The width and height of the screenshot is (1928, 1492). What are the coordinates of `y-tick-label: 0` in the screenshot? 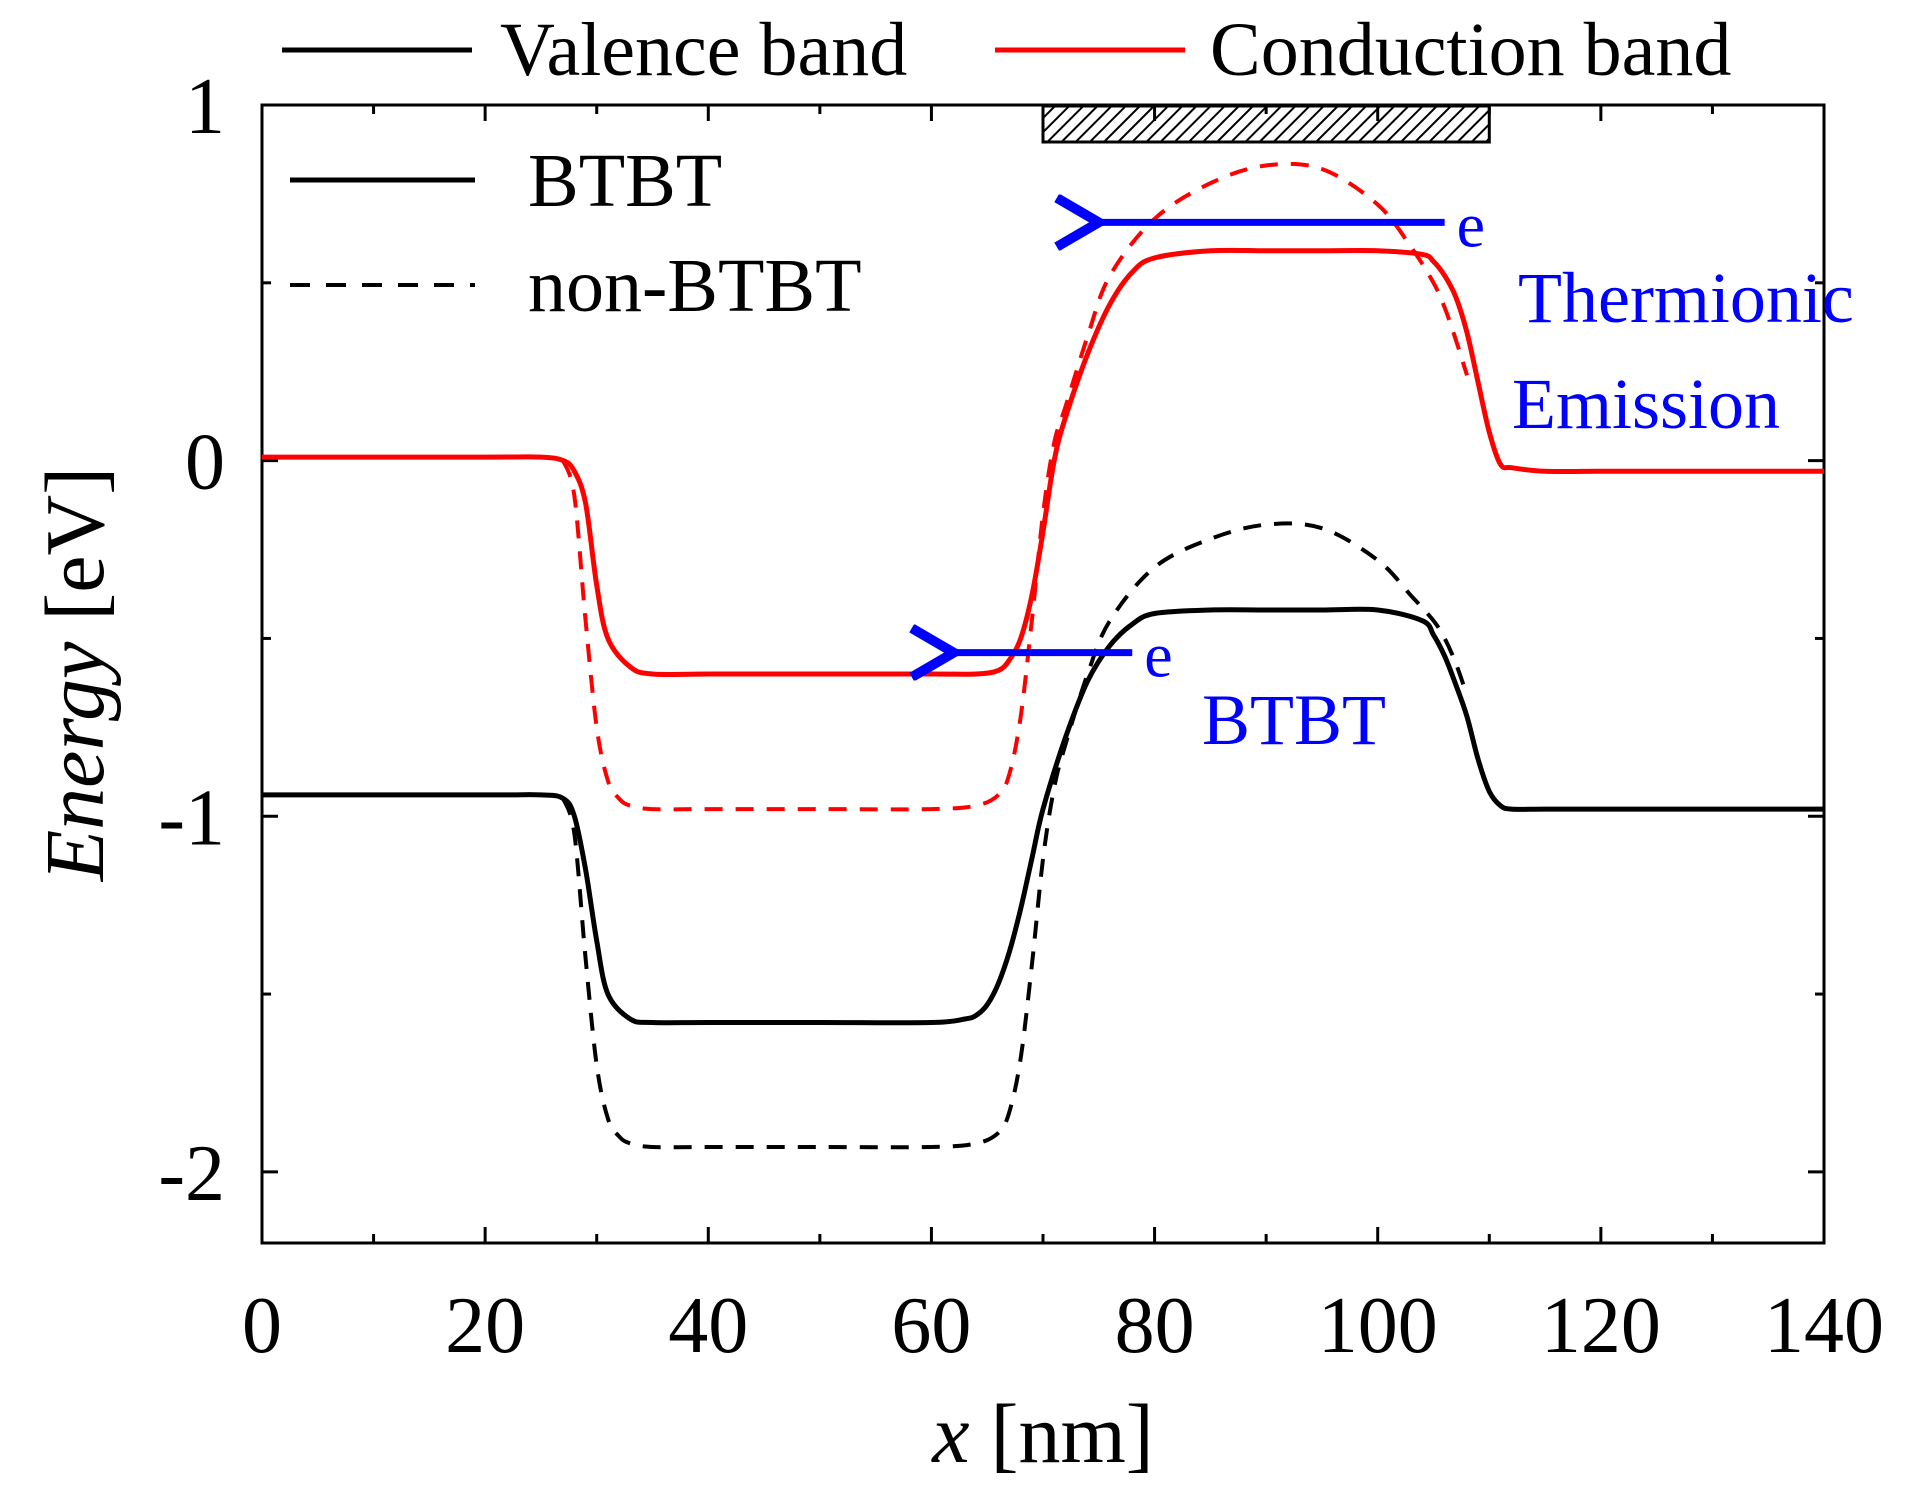 It's located at (205, 463).